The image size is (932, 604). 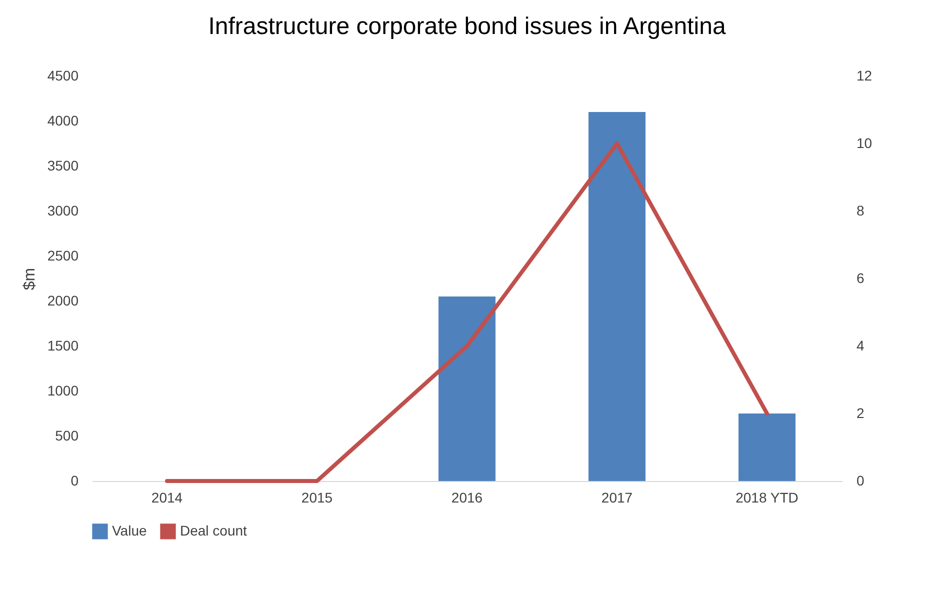 I want to click on y2-tick-label: 10, so click(x=864, y=143).